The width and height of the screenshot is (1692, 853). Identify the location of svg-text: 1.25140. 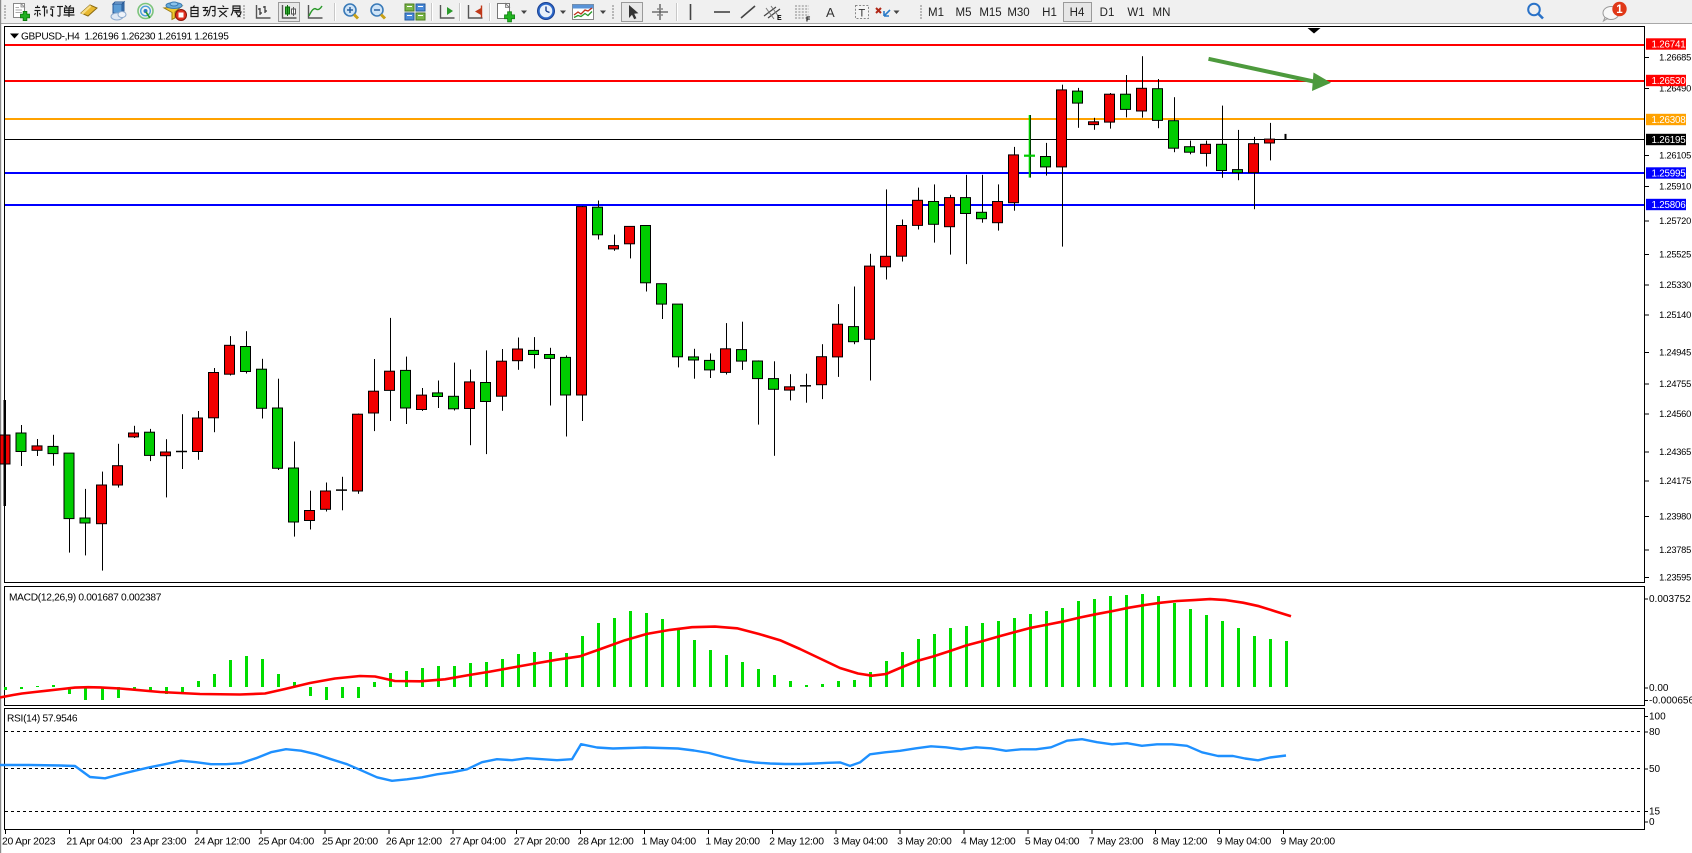
(1675, 315).